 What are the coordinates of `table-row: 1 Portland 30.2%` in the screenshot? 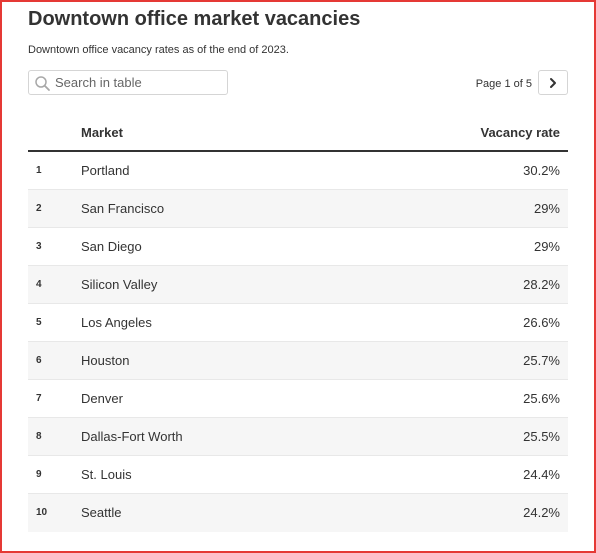 It's located at (298, 171).